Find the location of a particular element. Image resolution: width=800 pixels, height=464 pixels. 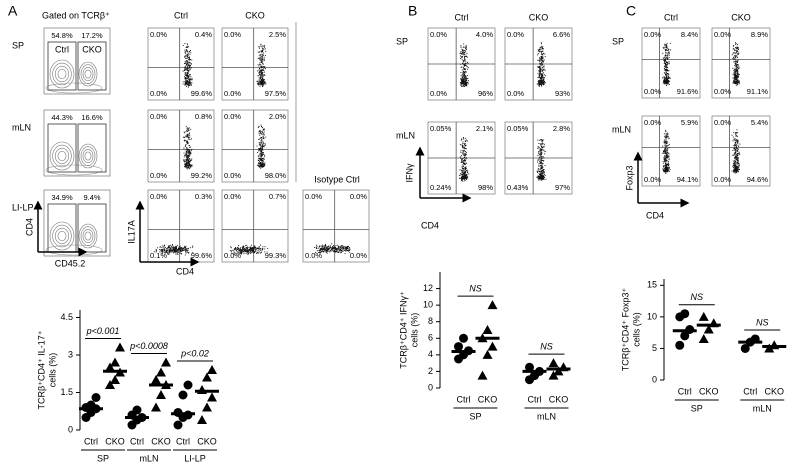

category-label: Ctrl is located at coordinates (750, 391).